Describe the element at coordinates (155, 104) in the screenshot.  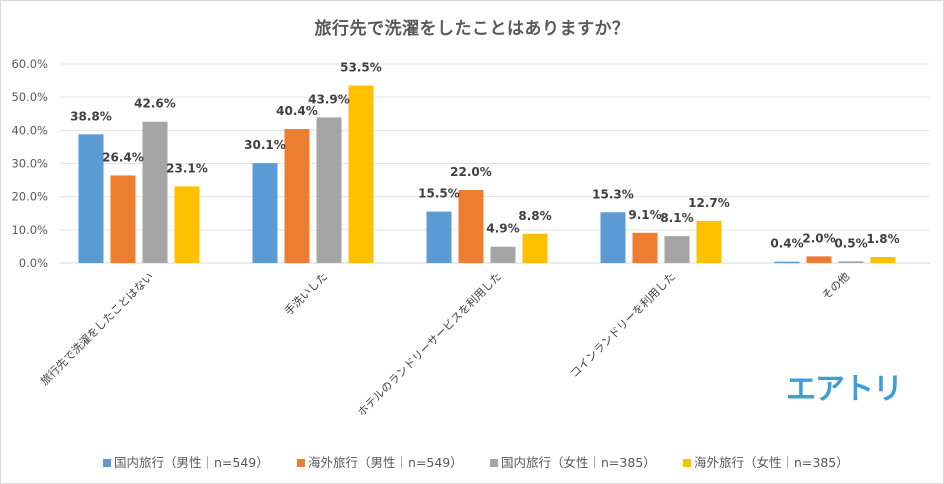
I see `data-label: 42.6%` at that location.